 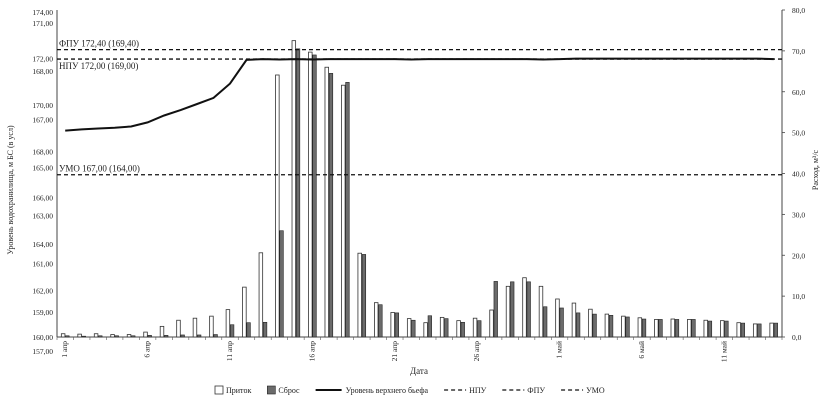 What do you see at coordinates (42, 216) in the screenshot?
I see `left-tick-label: 163,00` at bounding box center [42, 216].